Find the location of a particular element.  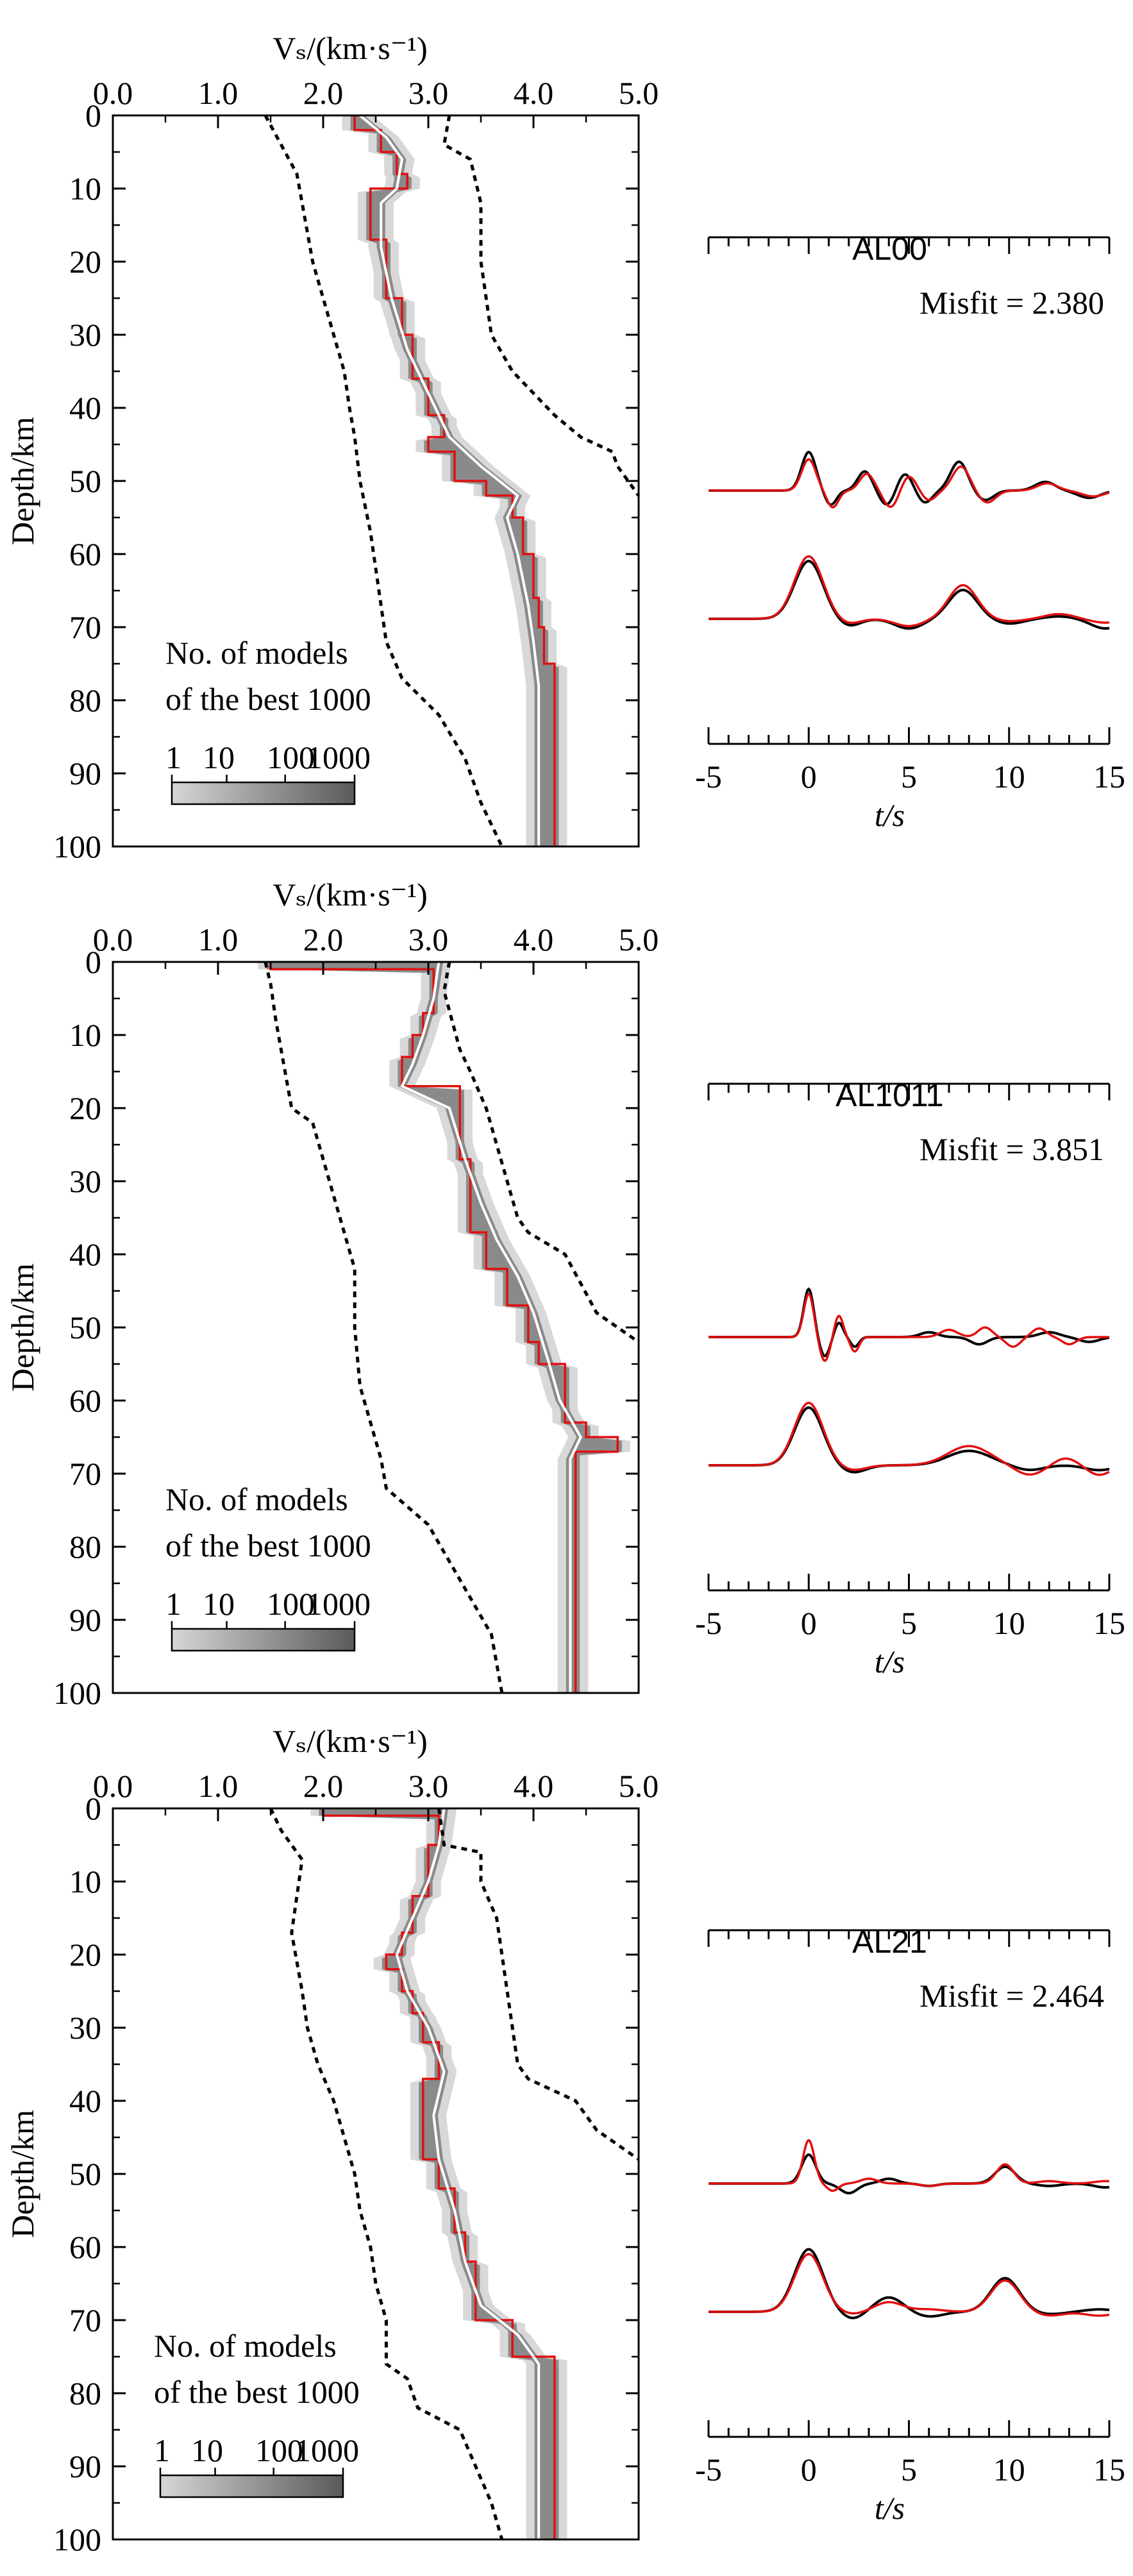

waveform-panel: AL00 Misfit = 2.380 -5 0 5 10 15 t/s is located at coordinates (910, 532).